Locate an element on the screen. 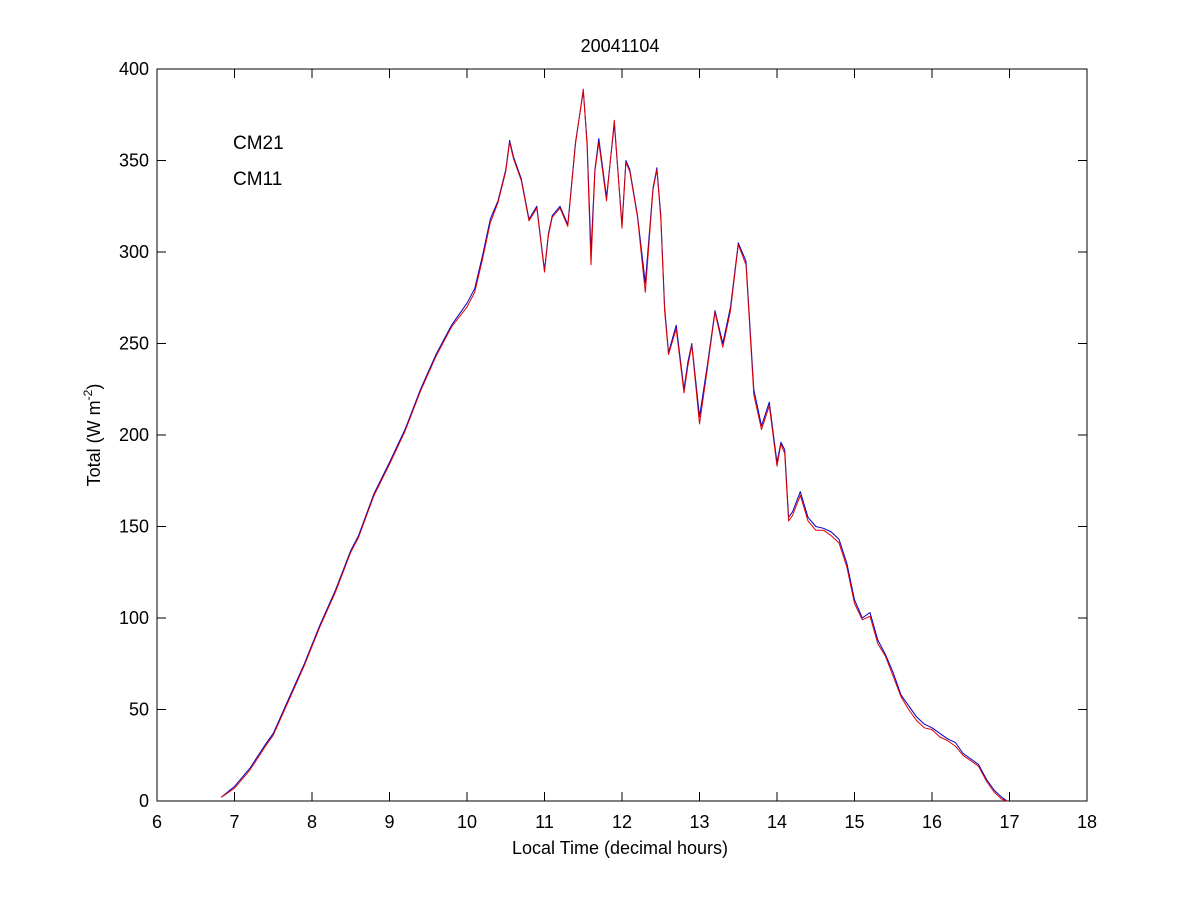 The width and height of the screenshot is (1200, 900). y-axis-label: Total (W m-2) is located at coordinates (92, 435).